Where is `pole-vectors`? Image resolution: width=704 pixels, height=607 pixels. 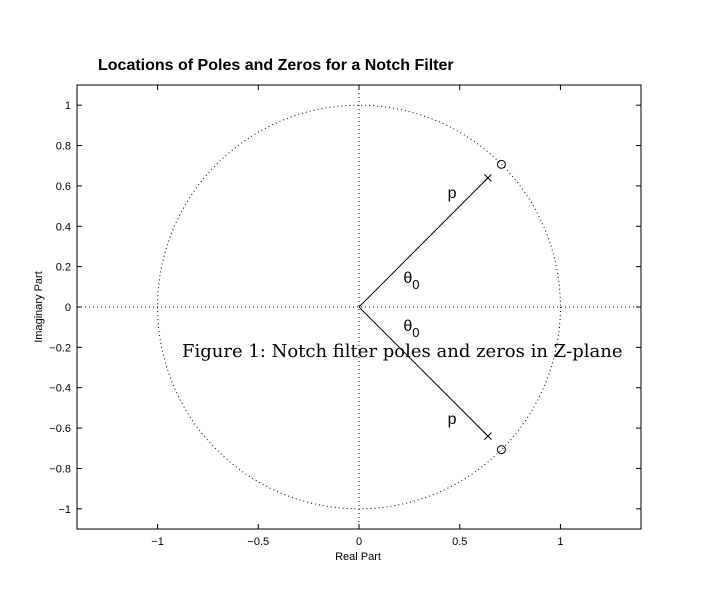 pole-vectors is located at coordinates (423, 307).